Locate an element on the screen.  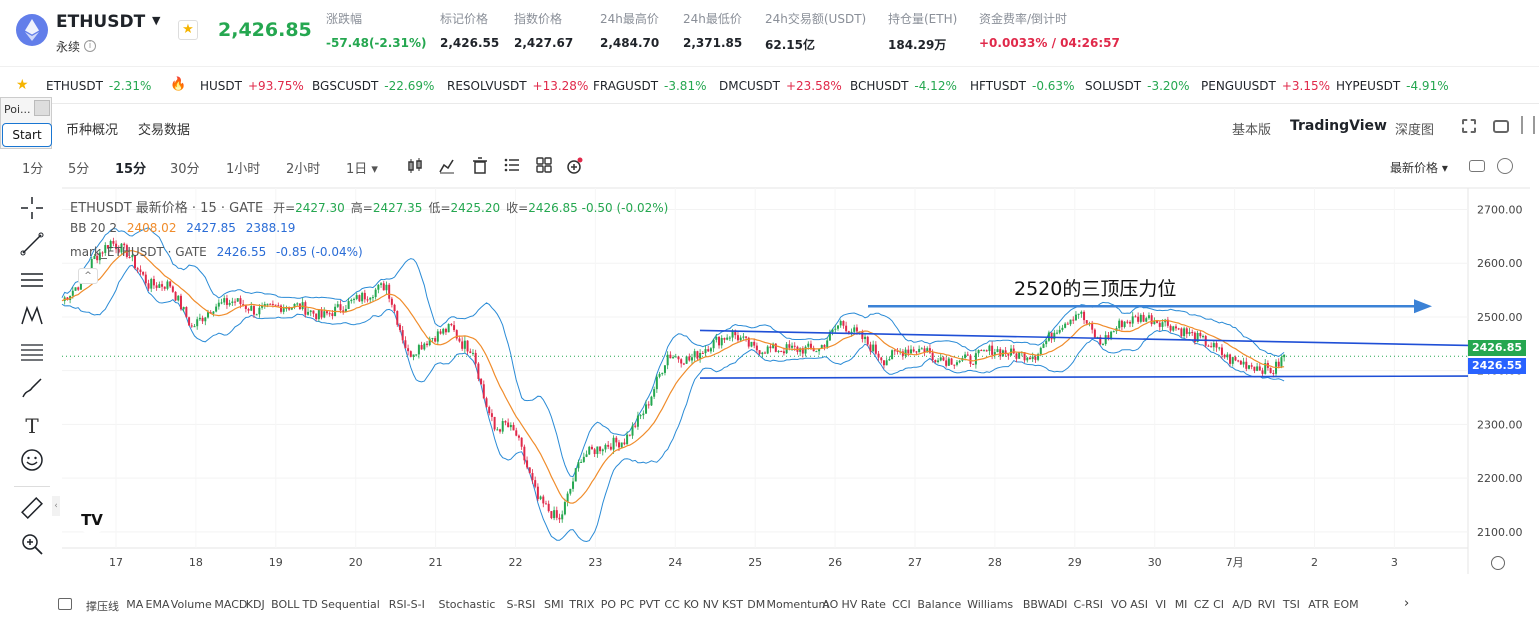
indicator-item: BBW is located at coordinates (1035, 604).